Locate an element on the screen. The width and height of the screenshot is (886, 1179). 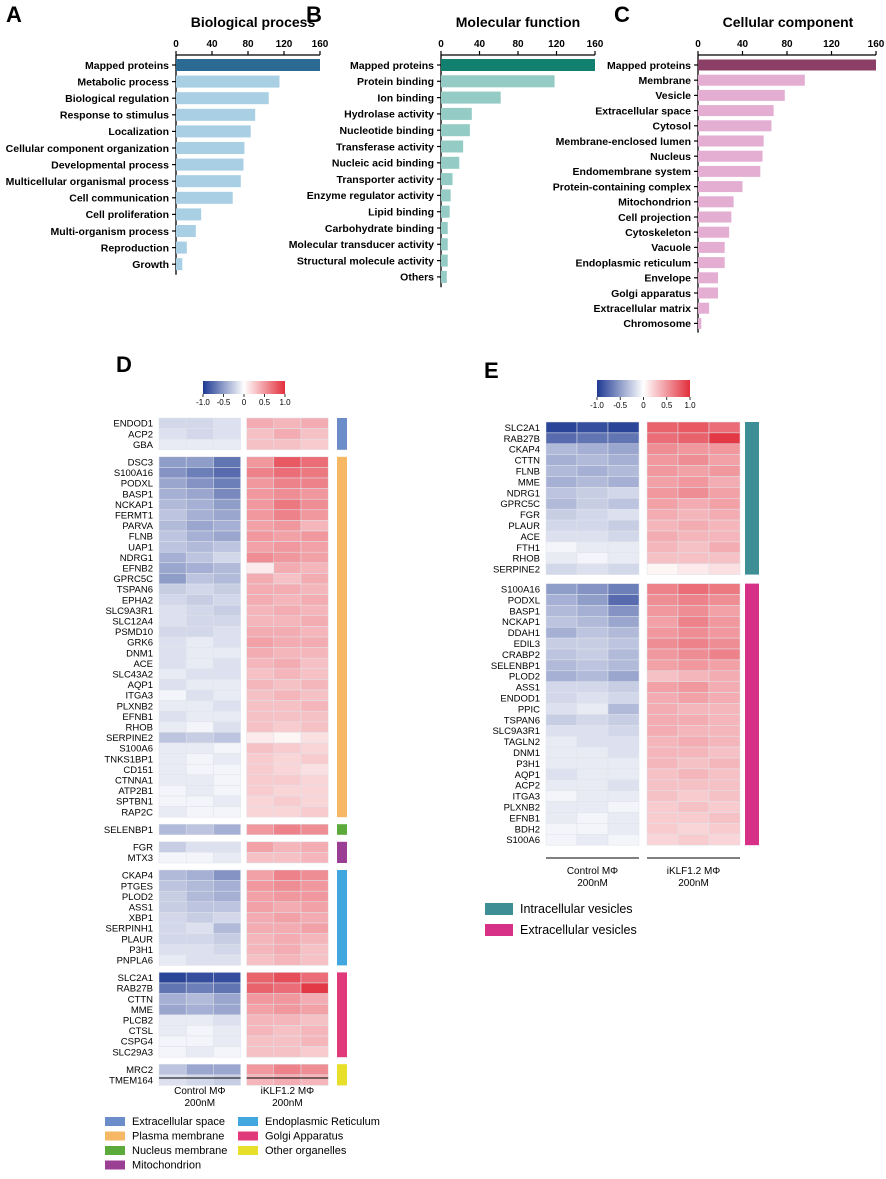
x-tick-label-b: 40 is located at coordinates (480, 44).